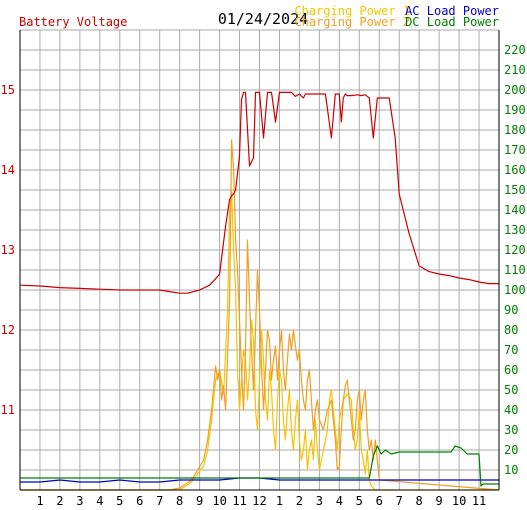  What do you see at coordinates (515, 150) in the screenshot?
I see `right-axis-tick-label: 170` at bounding box center [515, 150].